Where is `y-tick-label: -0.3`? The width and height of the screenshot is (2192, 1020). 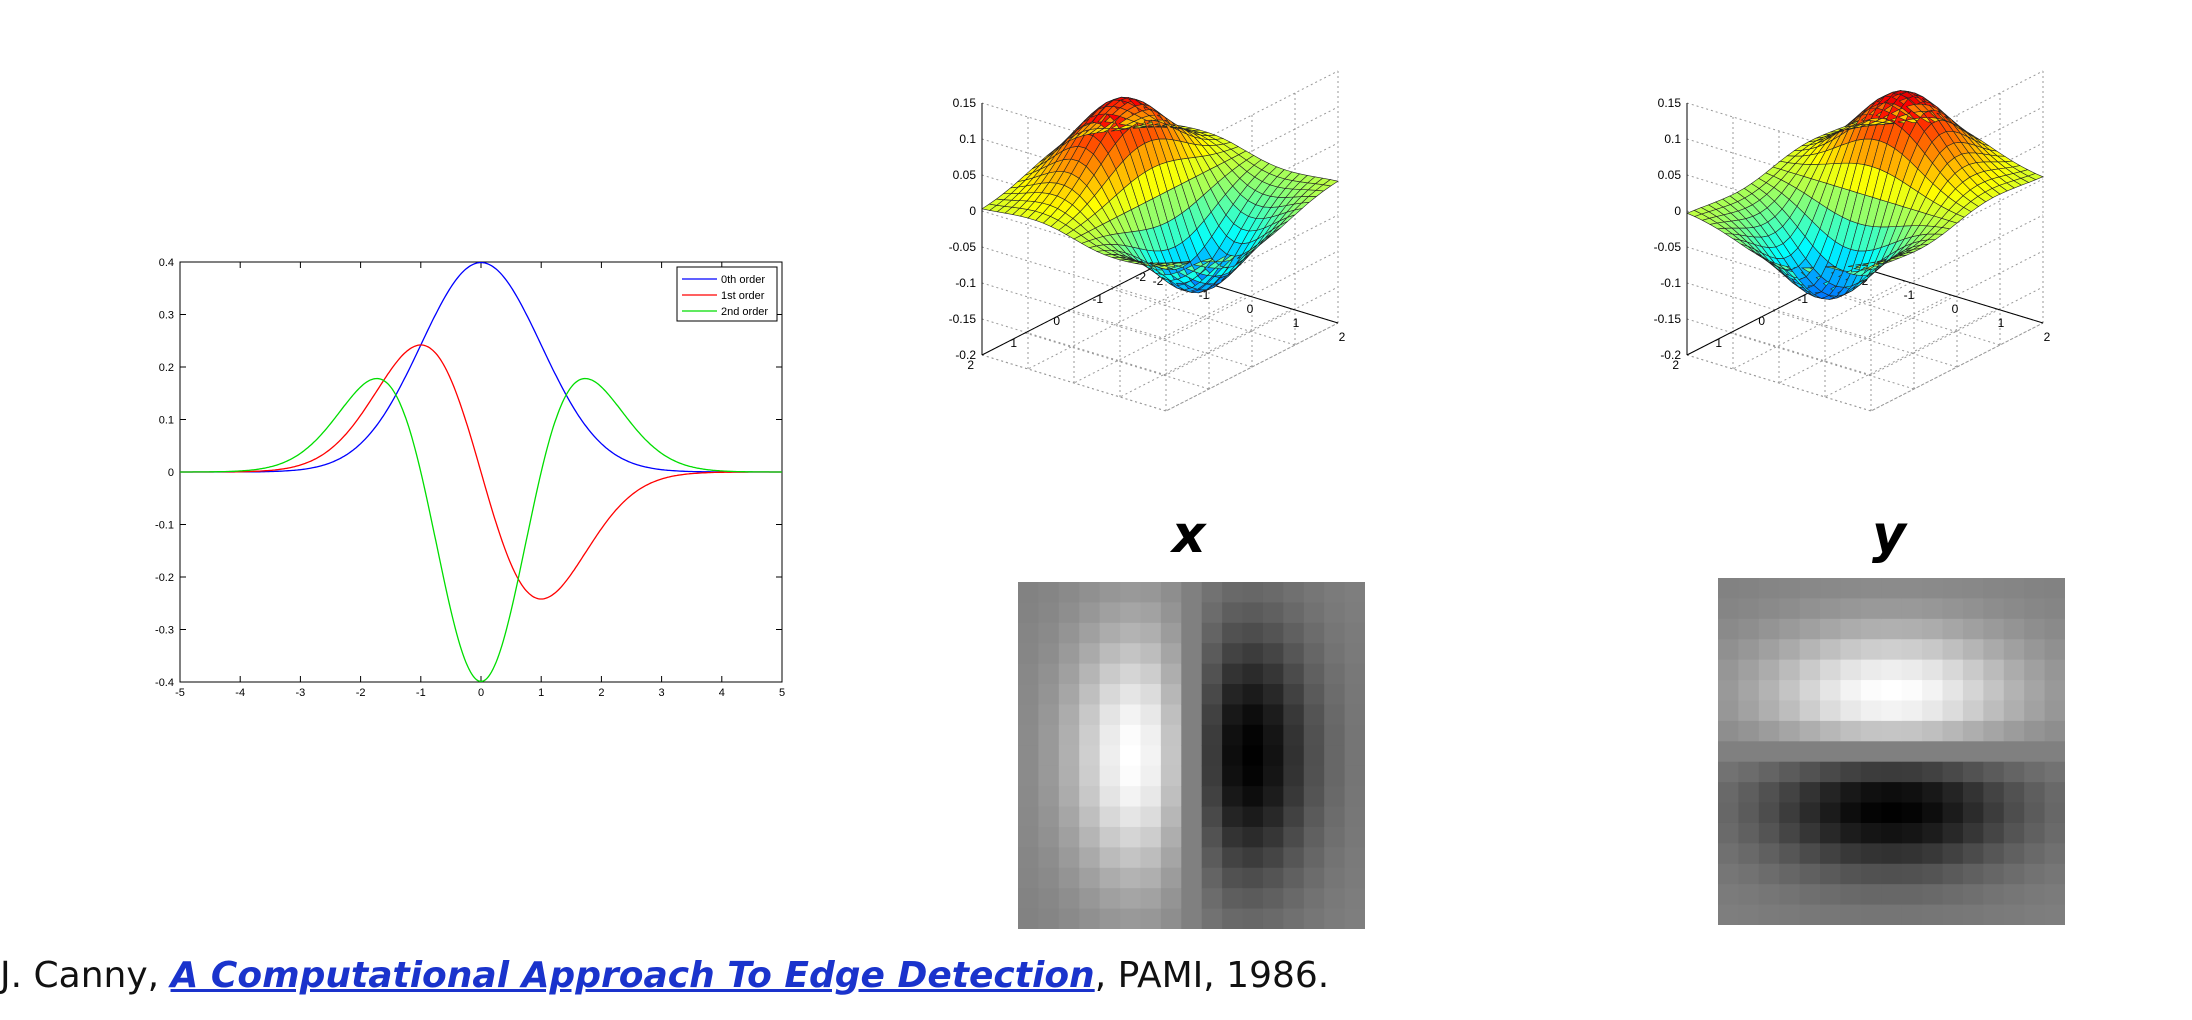 y-tick-label: -0.3 is located at coordinates (164, 631).